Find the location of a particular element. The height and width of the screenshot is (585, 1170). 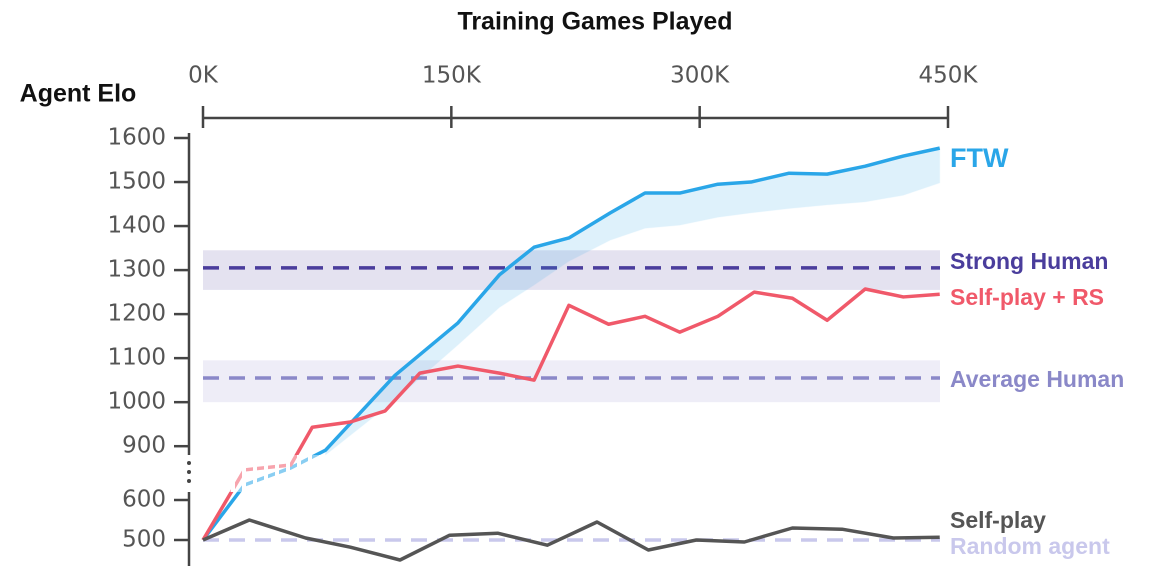

y-tick-label: 1300 is located at coordinates (136, 270).